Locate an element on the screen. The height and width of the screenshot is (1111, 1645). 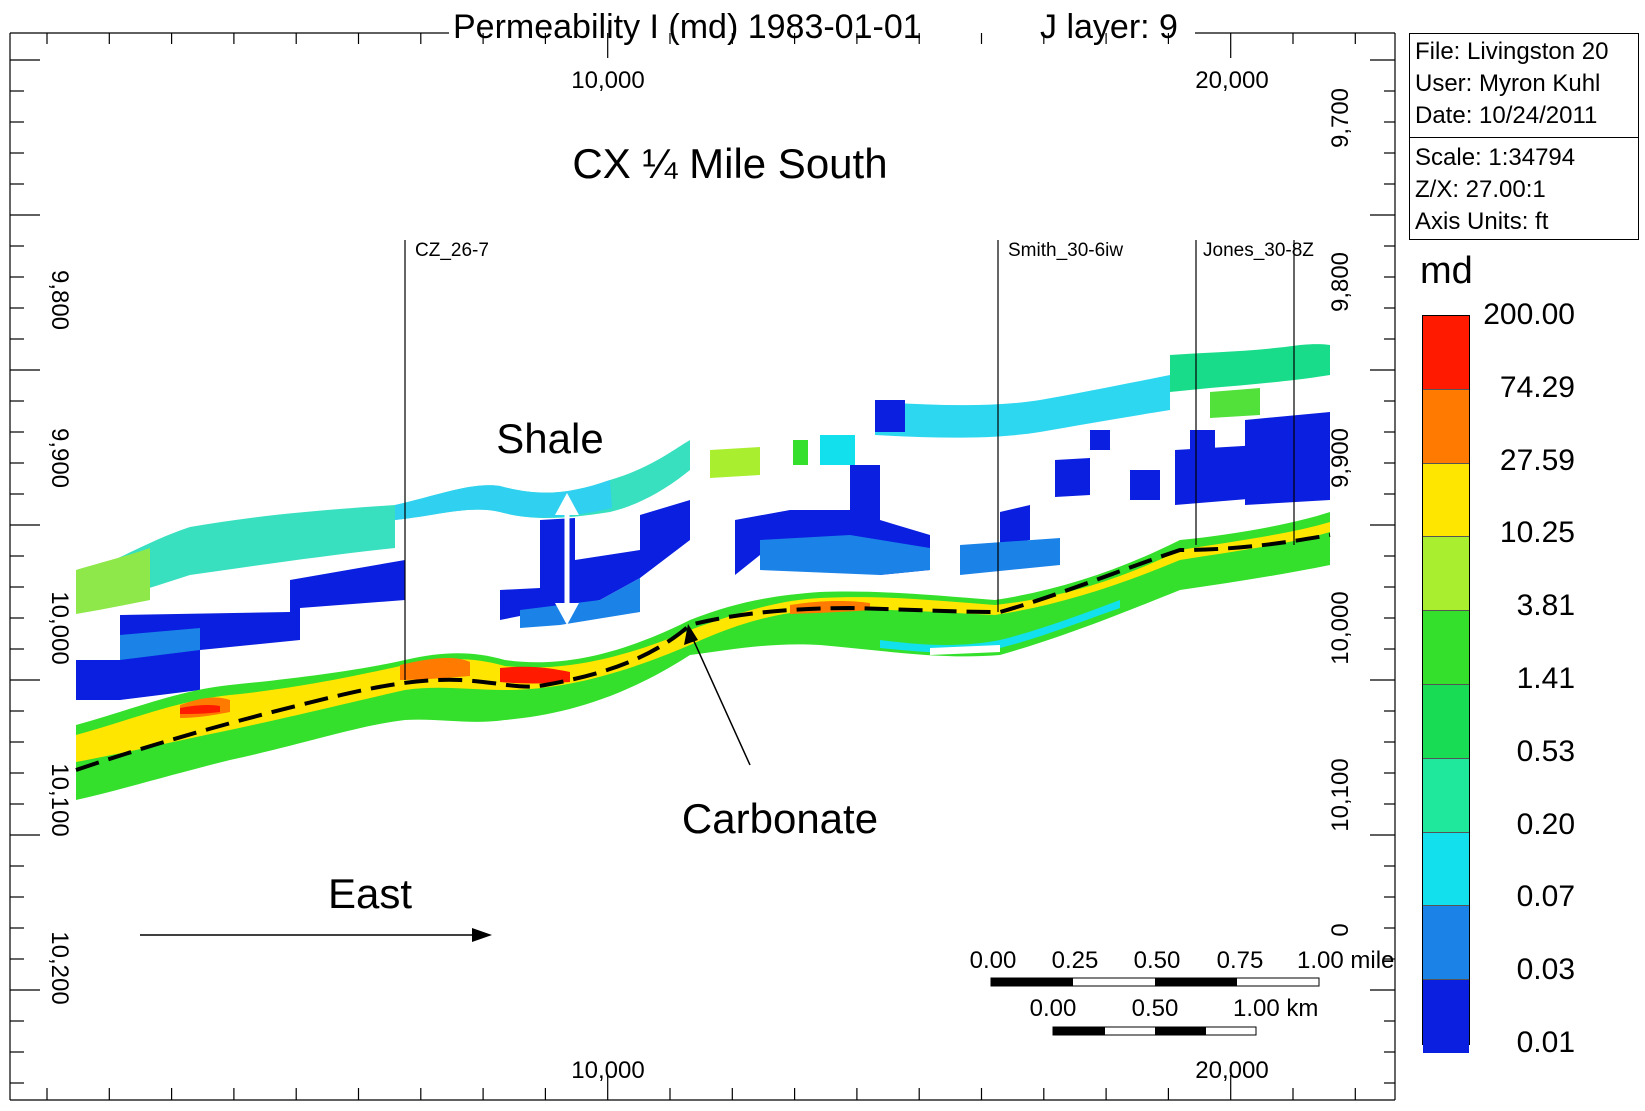
x-tick-bottom-20000: 20,000 is located at coordinates (1231, 1070).